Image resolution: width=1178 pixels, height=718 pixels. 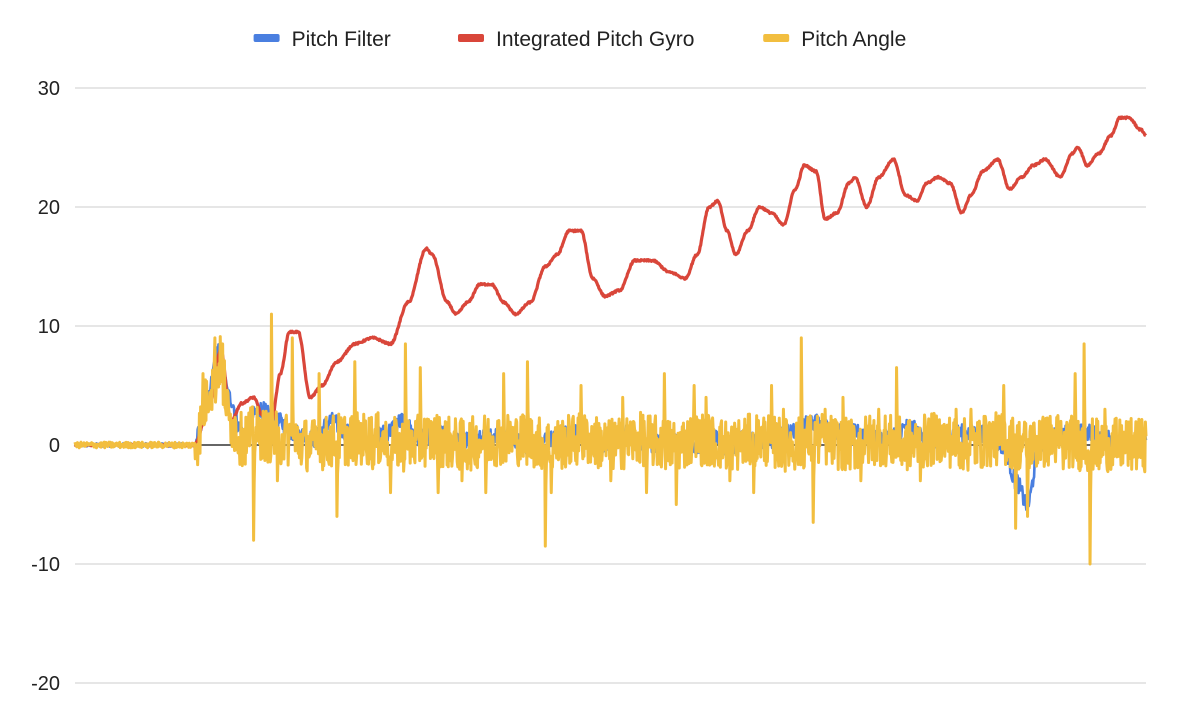 I want to click on y-tick-label: -20, so click(x=45, y=684).